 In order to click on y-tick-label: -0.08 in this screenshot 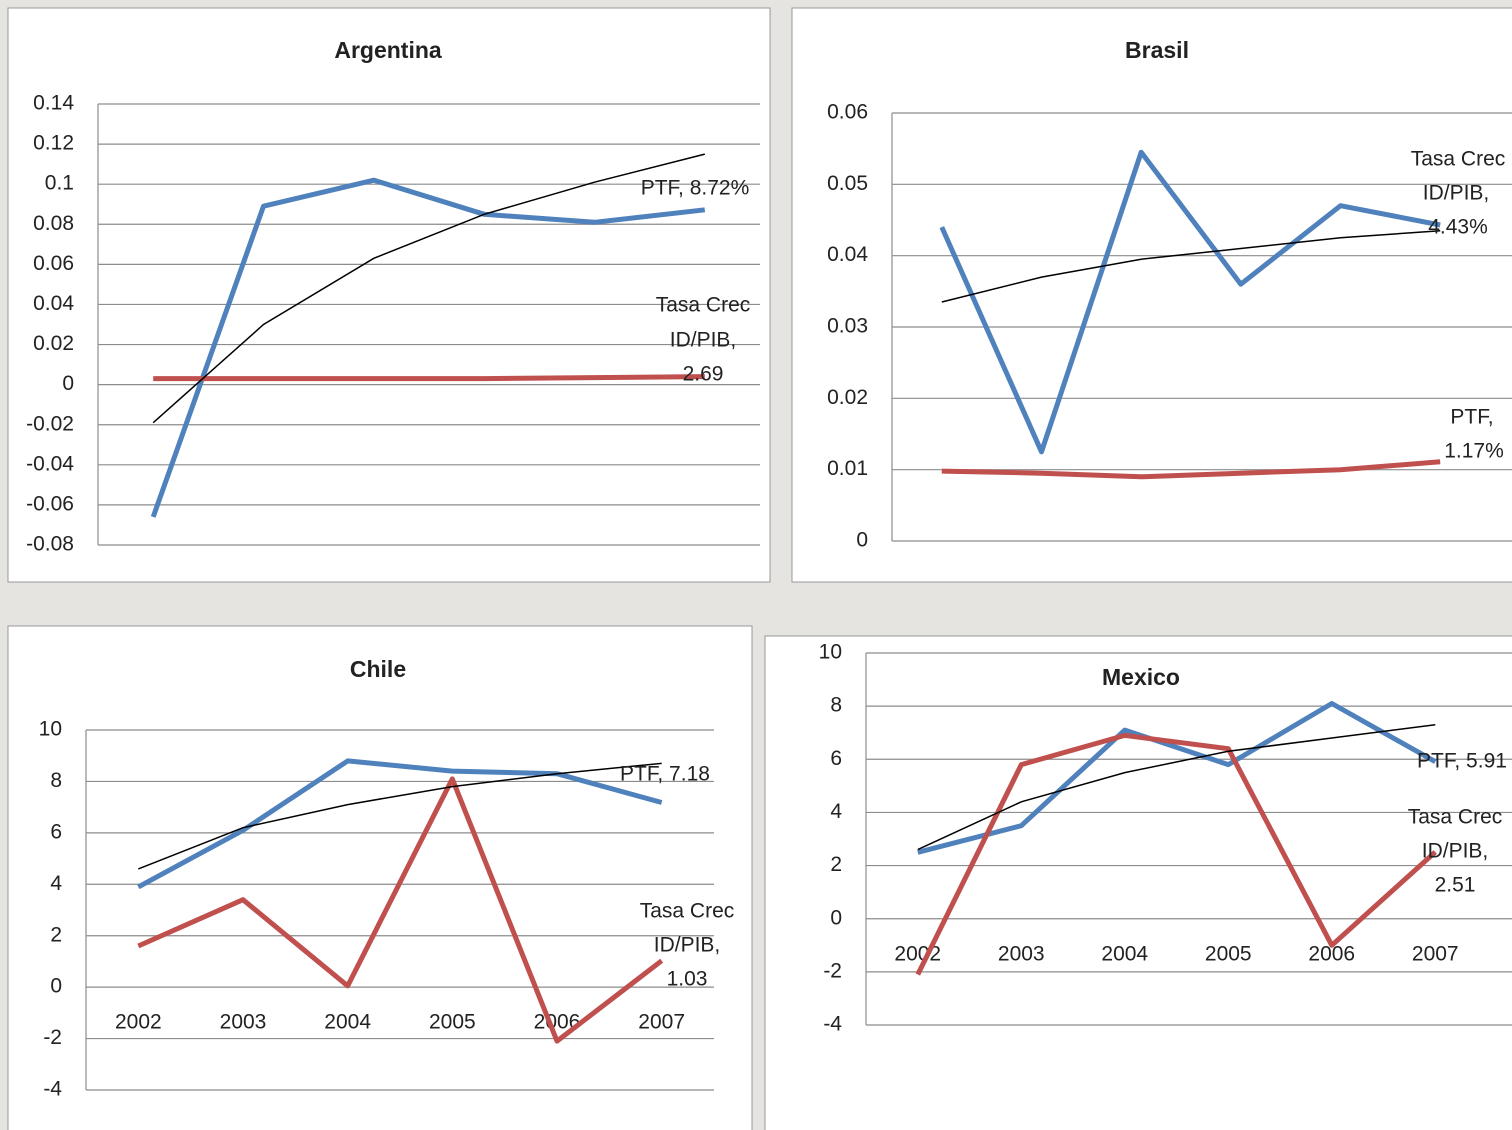, I will do `click(50, 544)`.